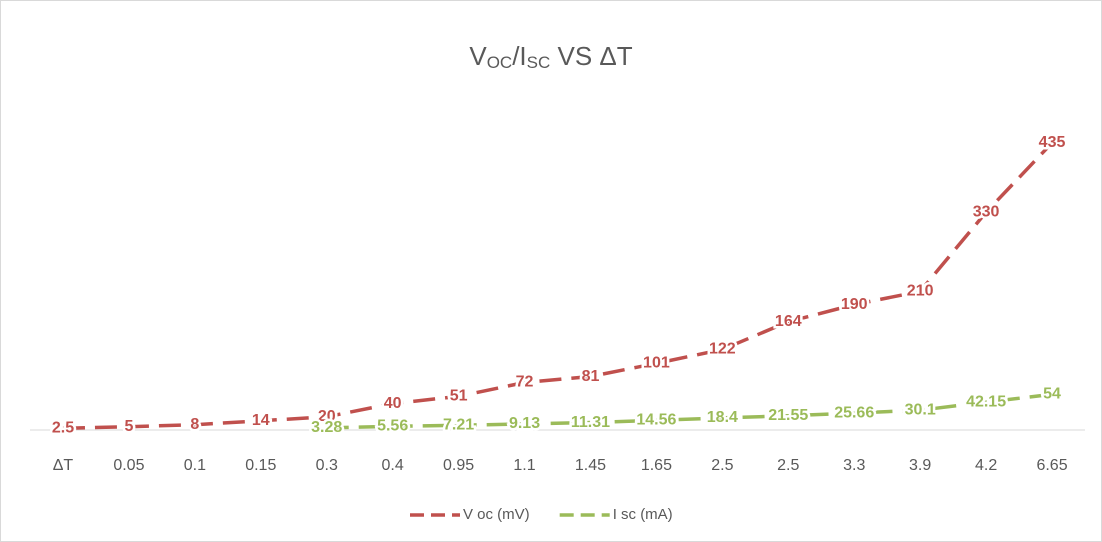 Image resolution: width=1102 pixels, height=542 pixels. What do you see at coordinates (788, 415) in the screenshot?
I see `data-label: 21.55` at bounding box center [788, 415].